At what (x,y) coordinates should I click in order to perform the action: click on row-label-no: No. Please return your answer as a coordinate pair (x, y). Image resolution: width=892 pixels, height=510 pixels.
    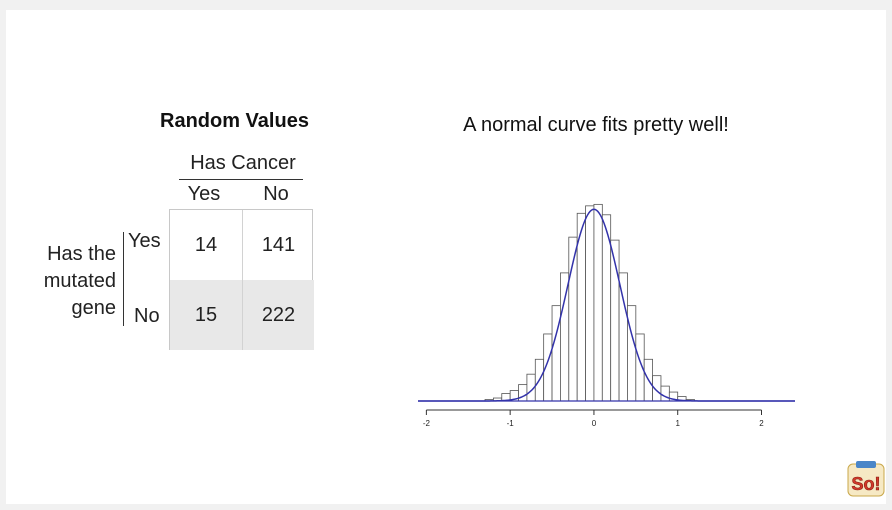
    Looking at the image, I should click on (147, 316).